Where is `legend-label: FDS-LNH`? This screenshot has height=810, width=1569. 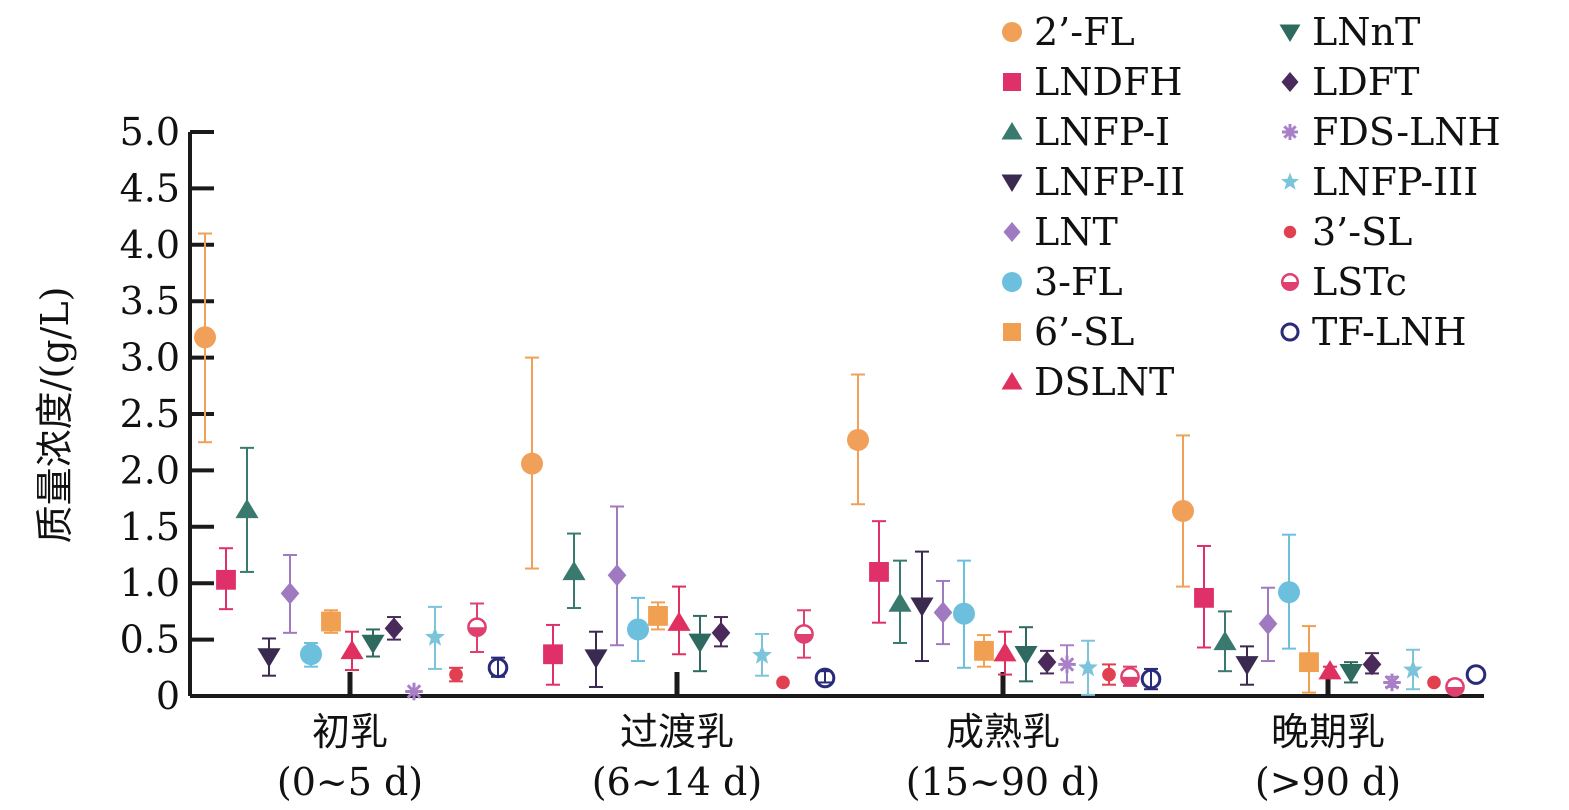
legend-label: FDS-LNH is located at coordinates (1406, 132).